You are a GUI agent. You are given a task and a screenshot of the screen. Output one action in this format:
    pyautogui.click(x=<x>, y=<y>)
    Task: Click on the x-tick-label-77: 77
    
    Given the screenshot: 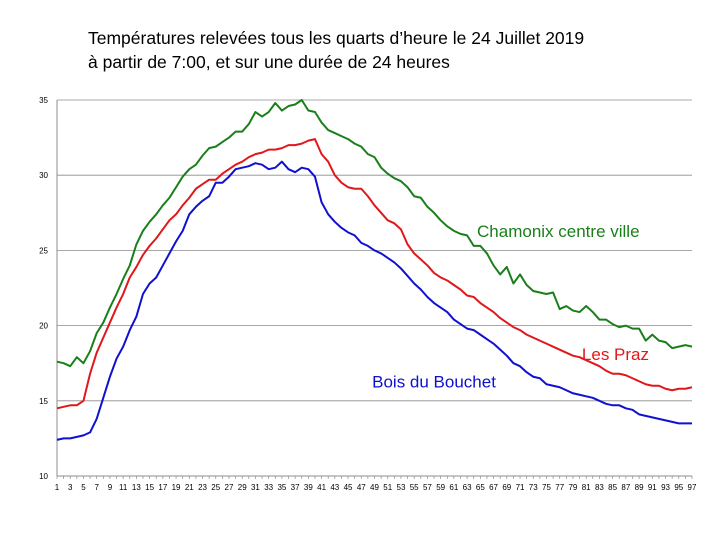 What is the action you would take?
    pyautogui.click(x=559, y=487)
    